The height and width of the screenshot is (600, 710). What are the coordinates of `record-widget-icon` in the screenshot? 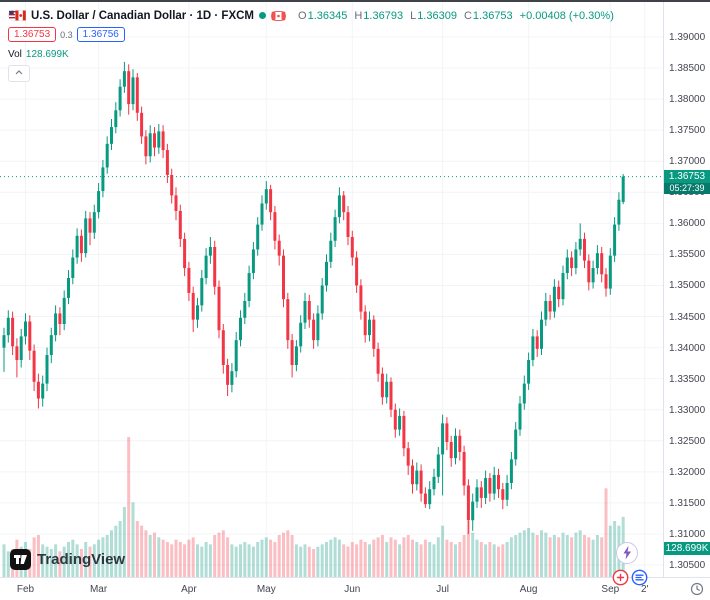 It's located at (620, 577).